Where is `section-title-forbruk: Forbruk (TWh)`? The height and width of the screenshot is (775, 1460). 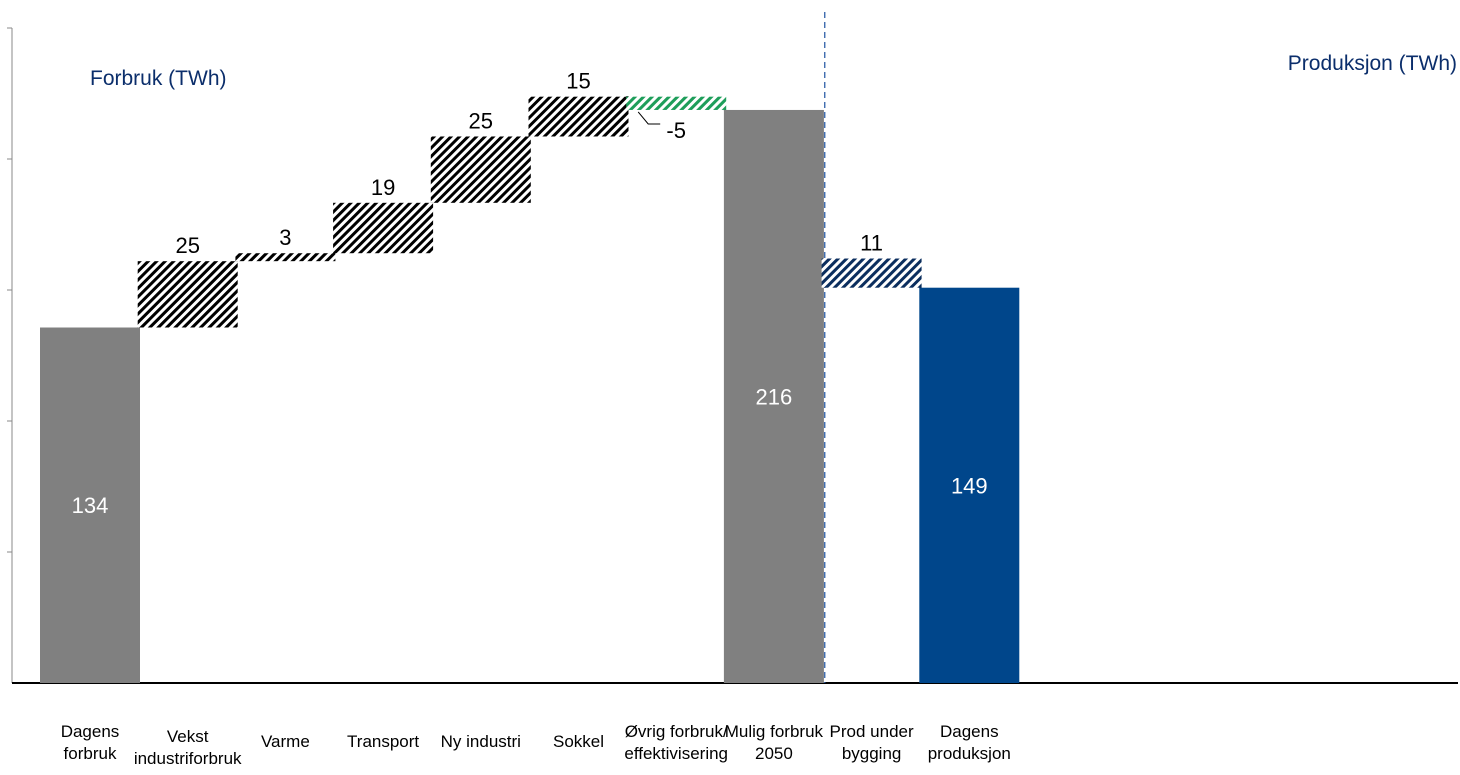
section-title-forbruk: Forbruk (TWh) is located at coordinates (158, 78).